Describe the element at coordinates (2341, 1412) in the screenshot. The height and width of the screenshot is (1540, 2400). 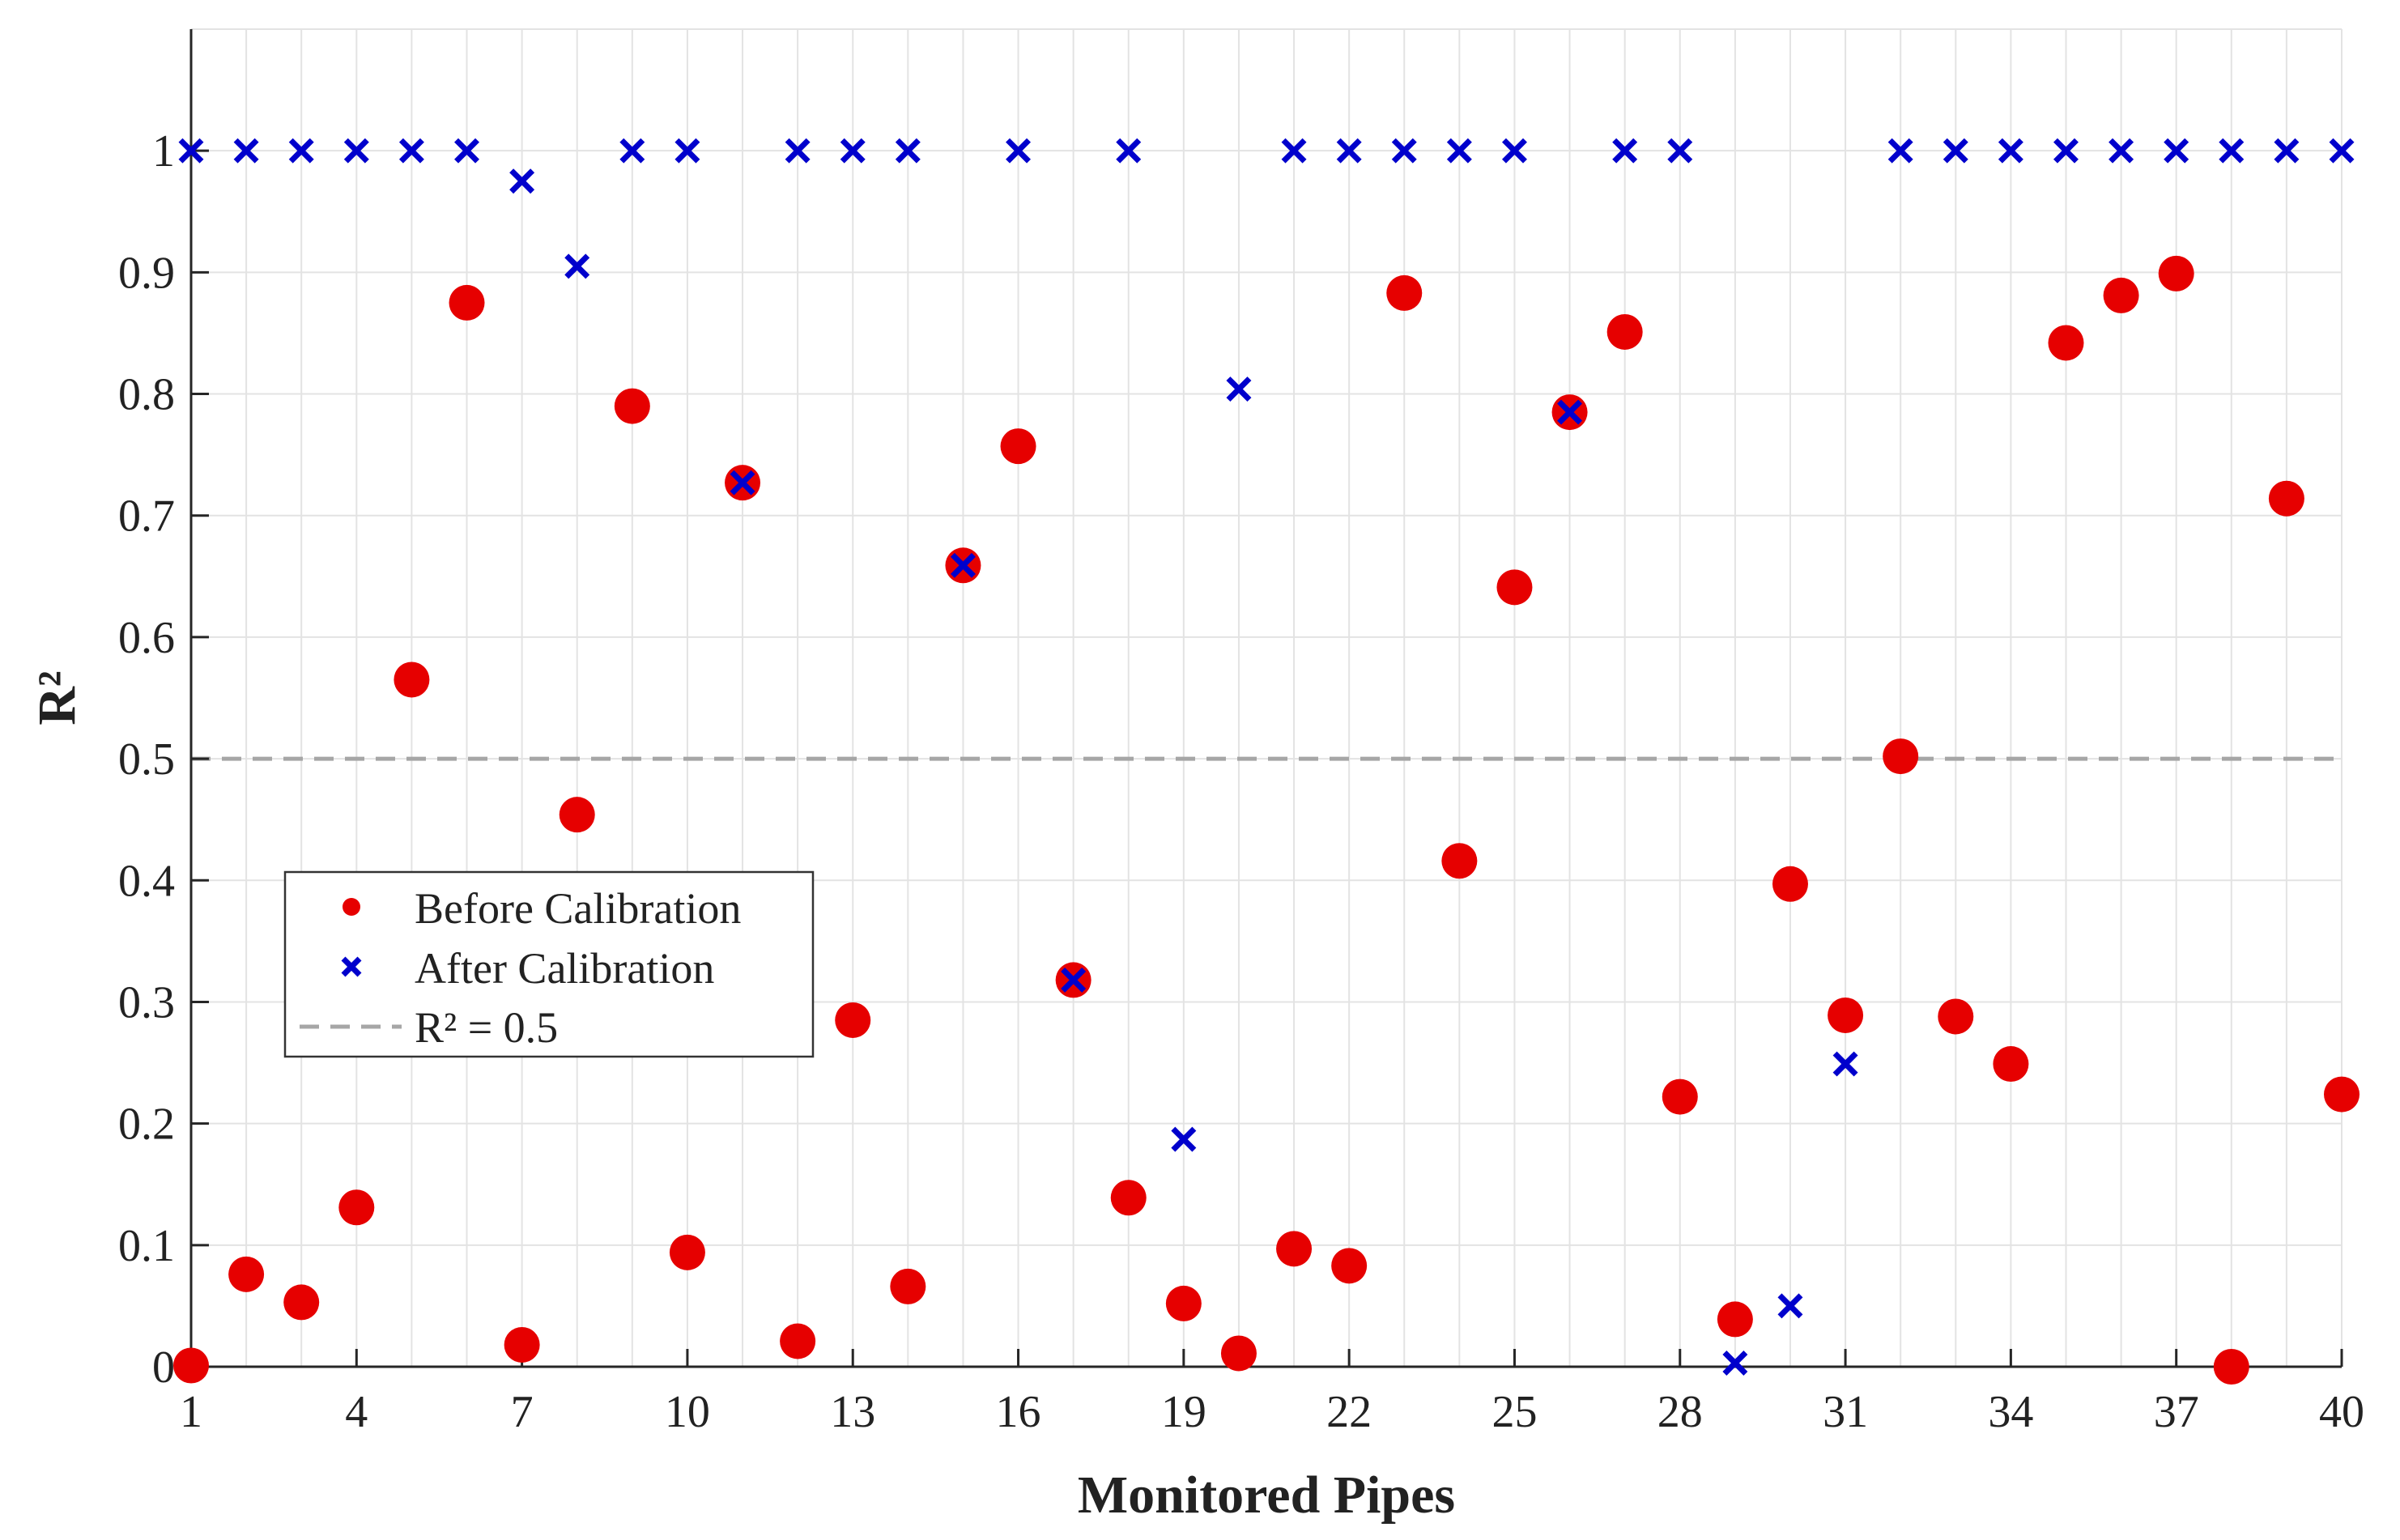
I see `x-tick-label: 40` at that location.